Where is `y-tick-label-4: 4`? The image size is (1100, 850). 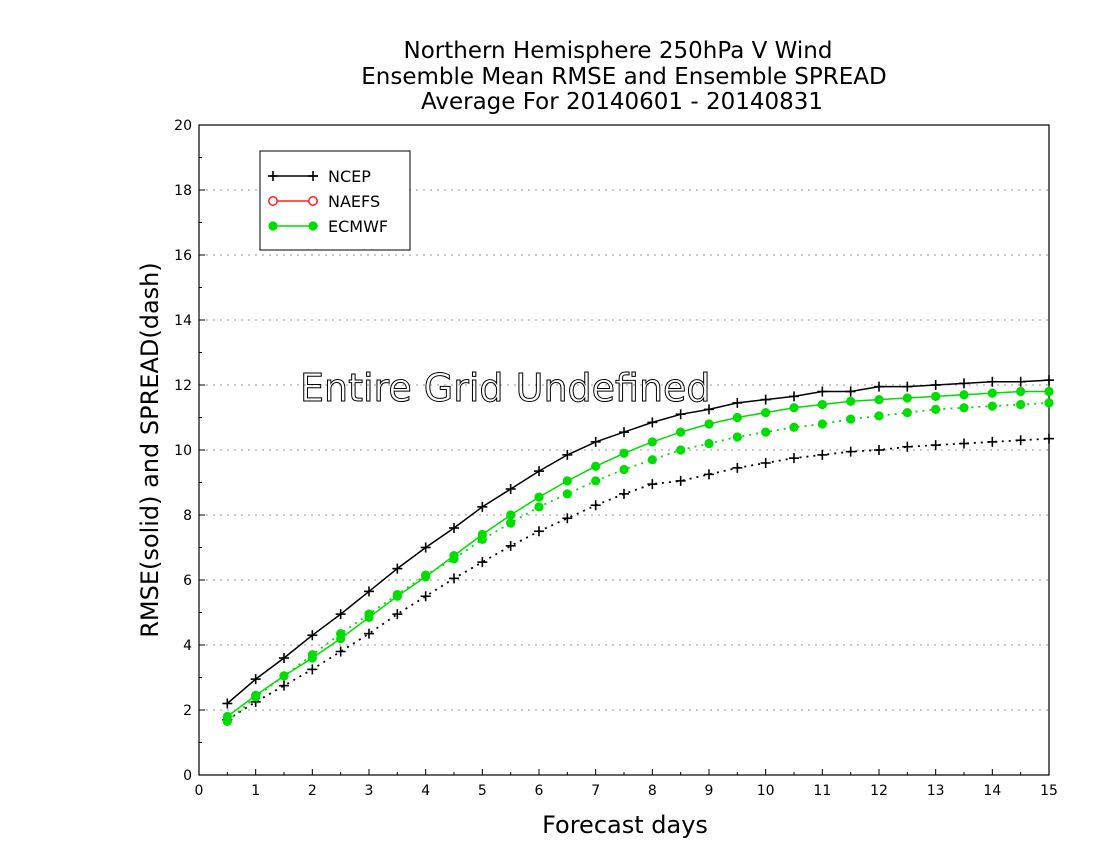
y-tick-label-4: 4 is located at coordinates (187, 646).